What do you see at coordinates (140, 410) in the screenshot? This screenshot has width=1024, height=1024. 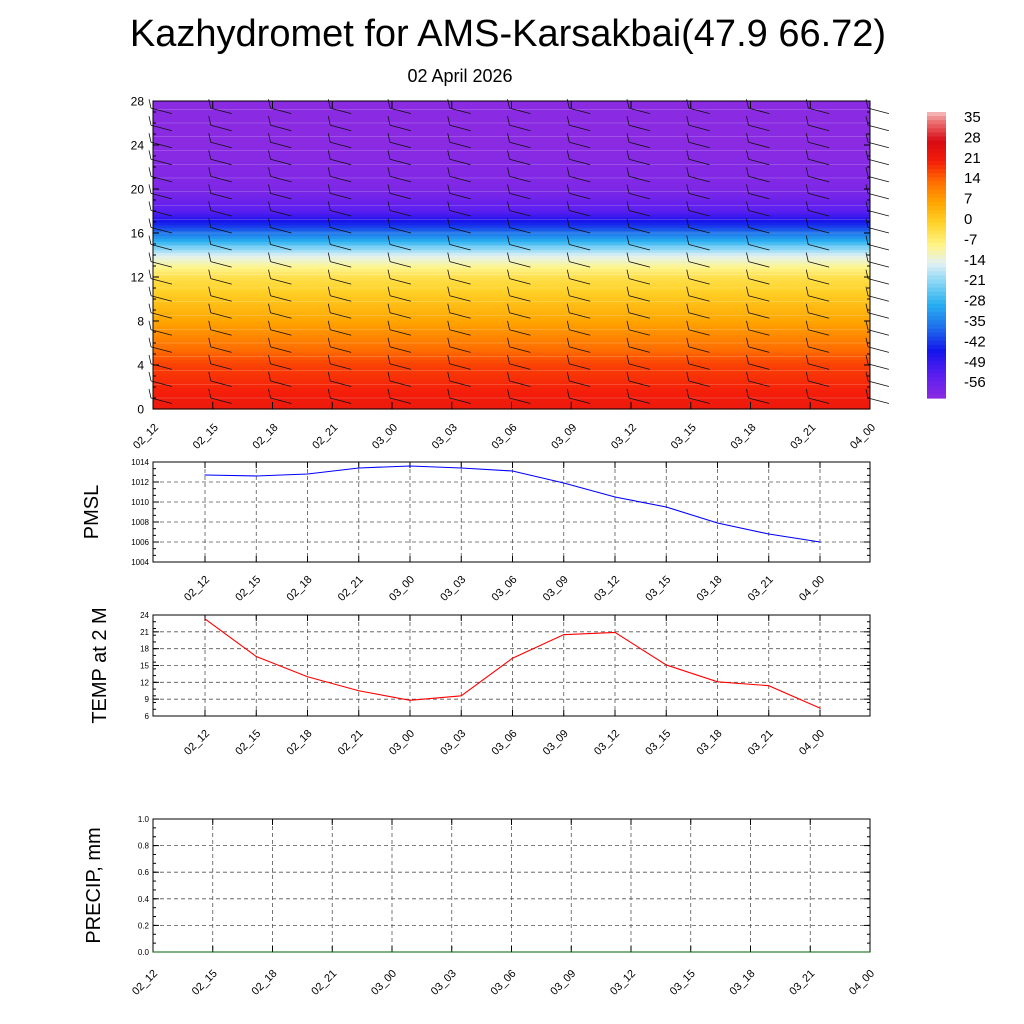 I see `y-tick-label: 0` at bounding box center [140, 410].